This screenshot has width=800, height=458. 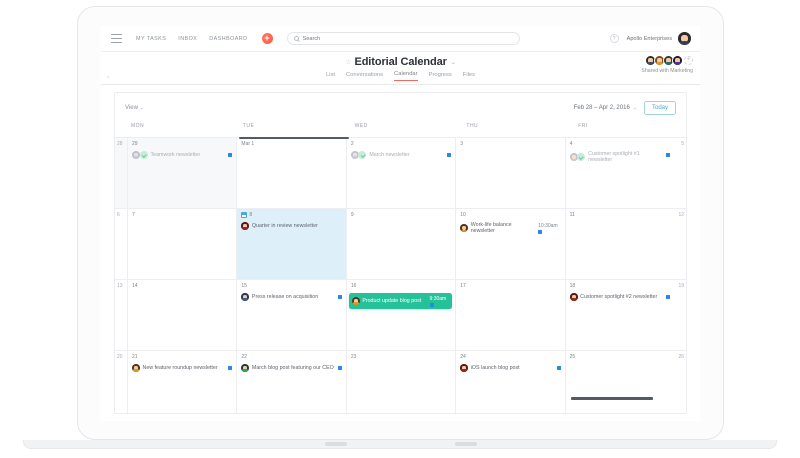 I want to click on day-cell: 22 March blog post featuring our CEO, so click(x=290, y=382).